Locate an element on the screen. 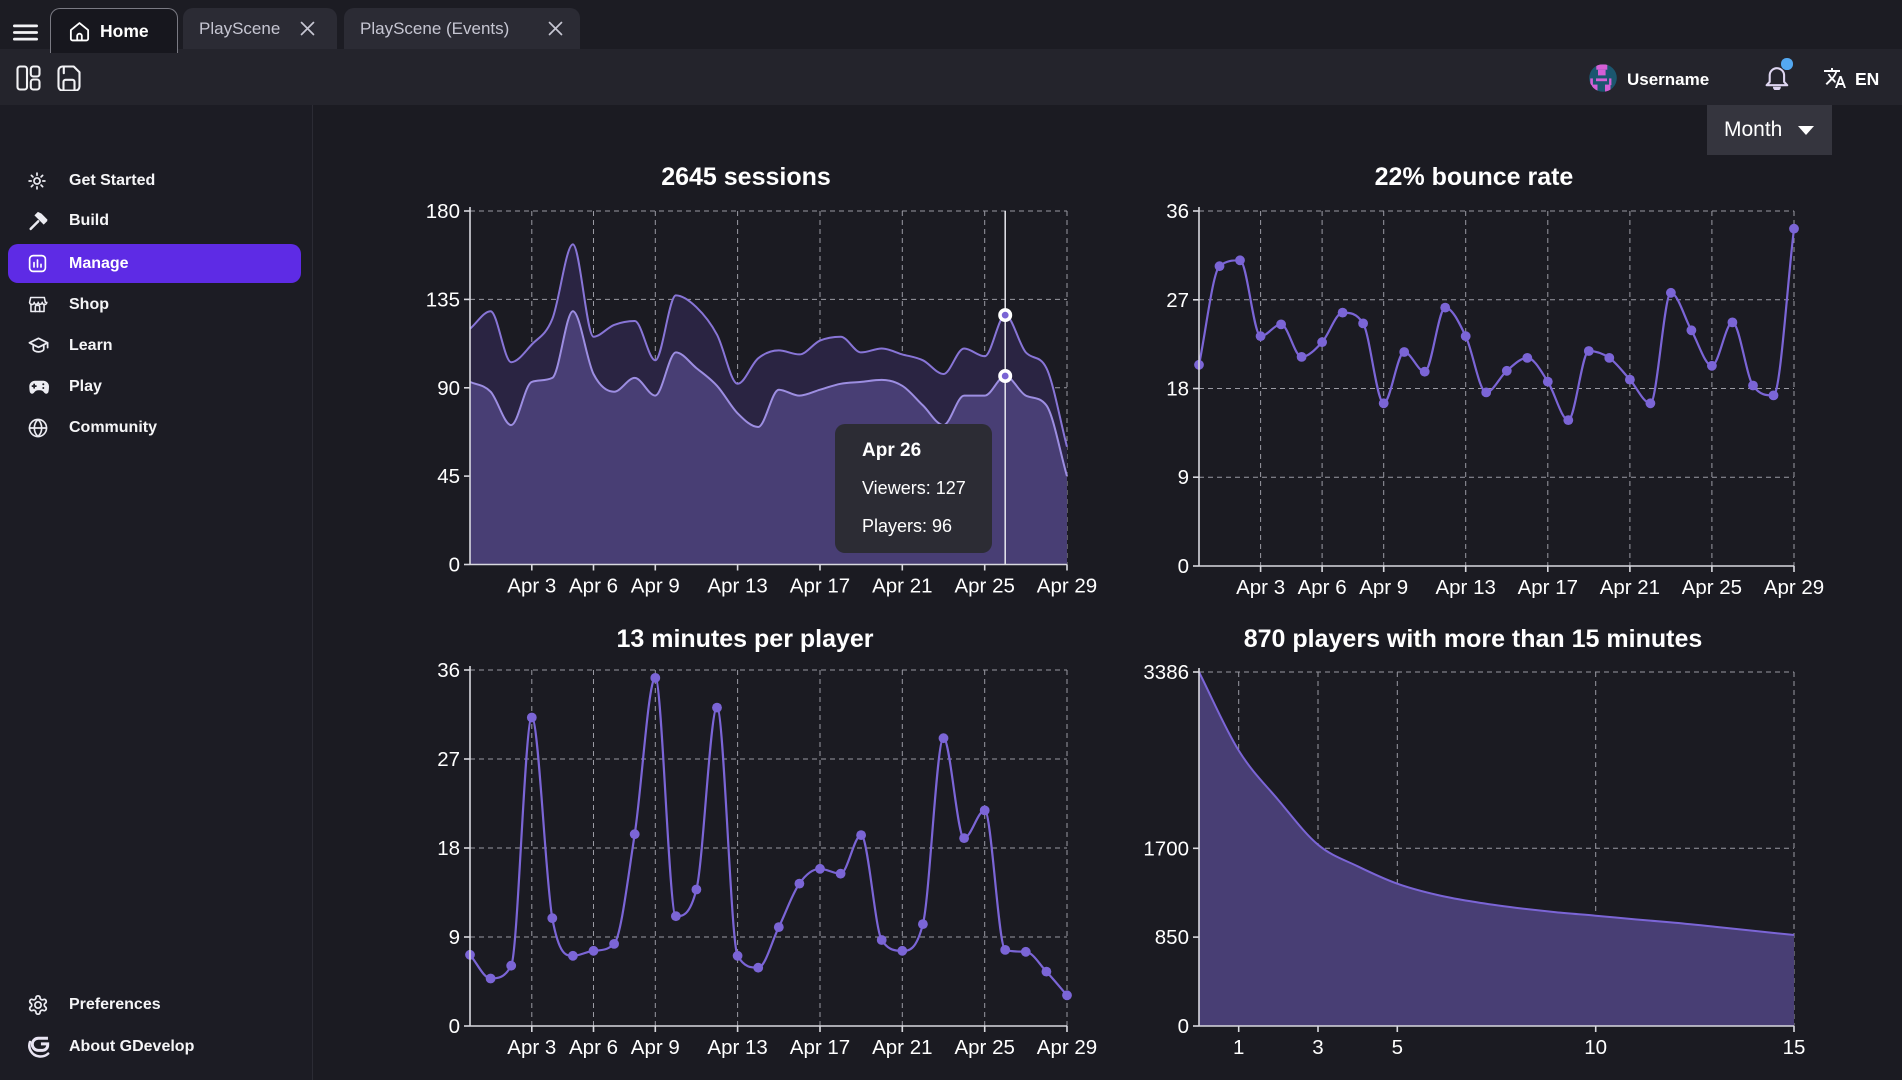 The width and height of the screenshot is (1902, 1080). svg-text: 850 is located at coordinates (1172, 937).